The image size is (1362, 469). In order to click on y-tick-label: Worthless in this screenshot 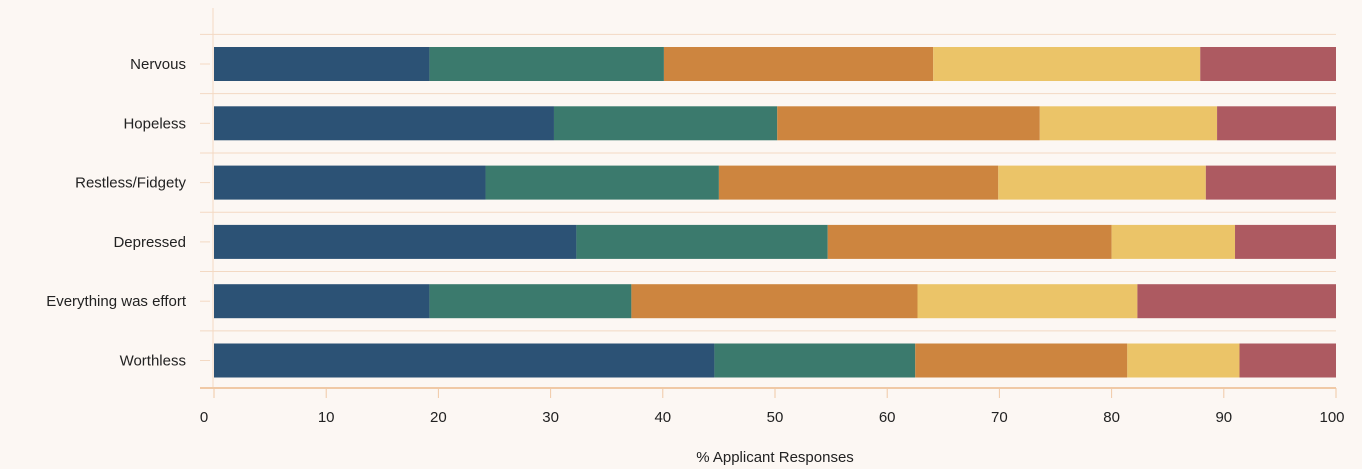, I will do `click(153, 361)`.